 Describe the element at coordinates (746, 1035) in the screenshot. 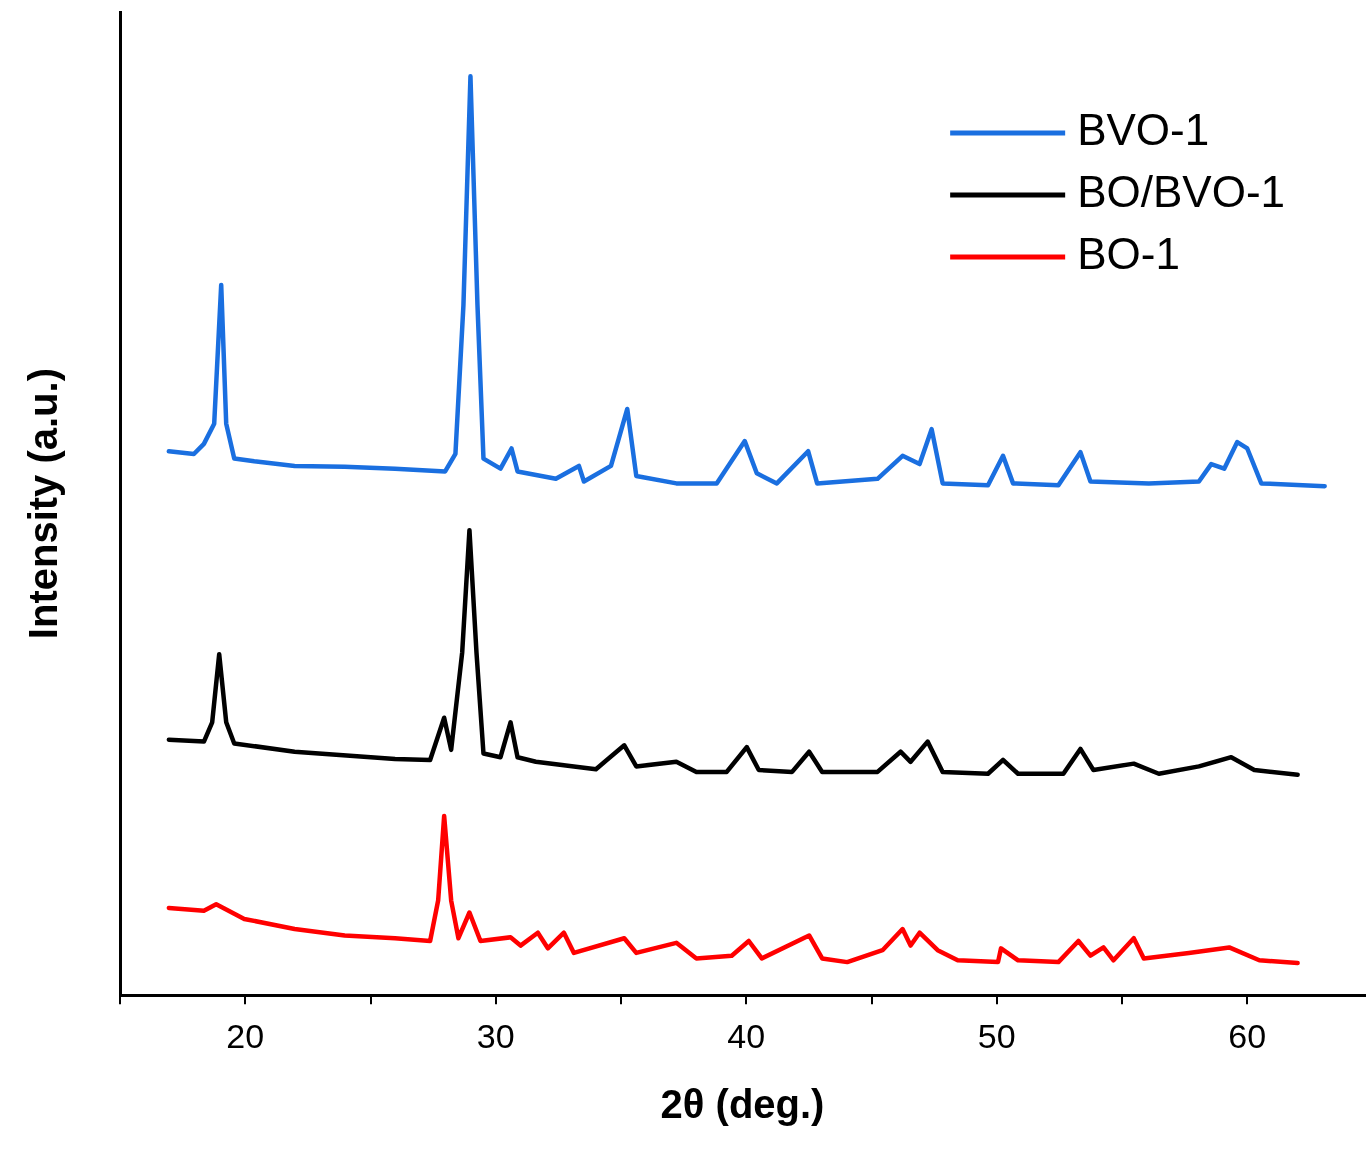

I see `x-tick-label: 40` at that location.